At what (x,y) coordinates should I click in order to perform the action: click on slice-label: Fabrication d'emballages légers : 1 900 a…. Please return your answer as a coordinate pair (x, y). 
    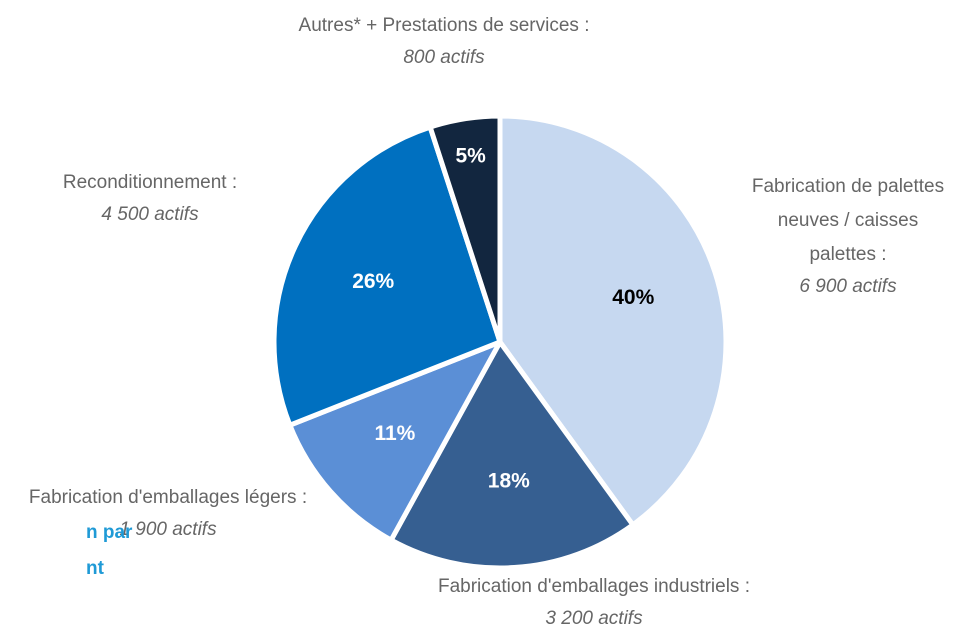
    Looking at the image, I should click on (168, 513).